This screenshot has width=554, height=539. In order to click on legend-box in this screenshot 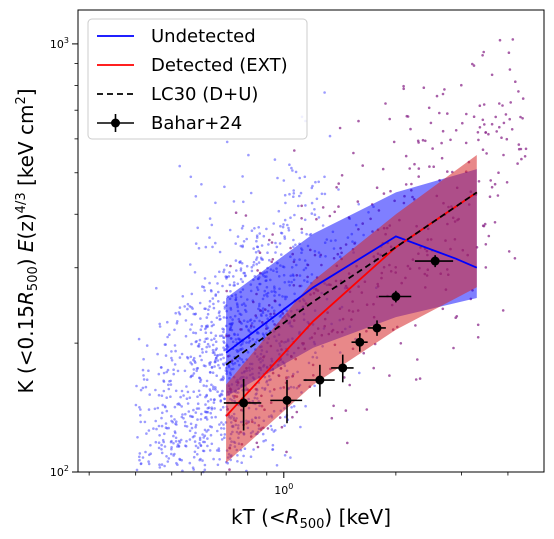, I will do `click(197, 79)`.